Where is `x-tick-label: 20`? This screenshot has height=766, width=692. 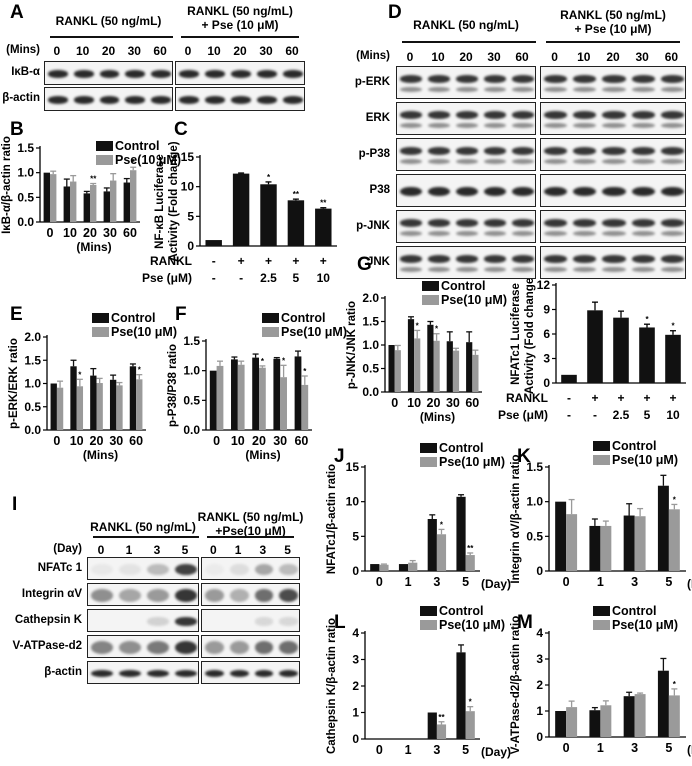
x-tick-label: 20 is located at coordinates (97, 441).